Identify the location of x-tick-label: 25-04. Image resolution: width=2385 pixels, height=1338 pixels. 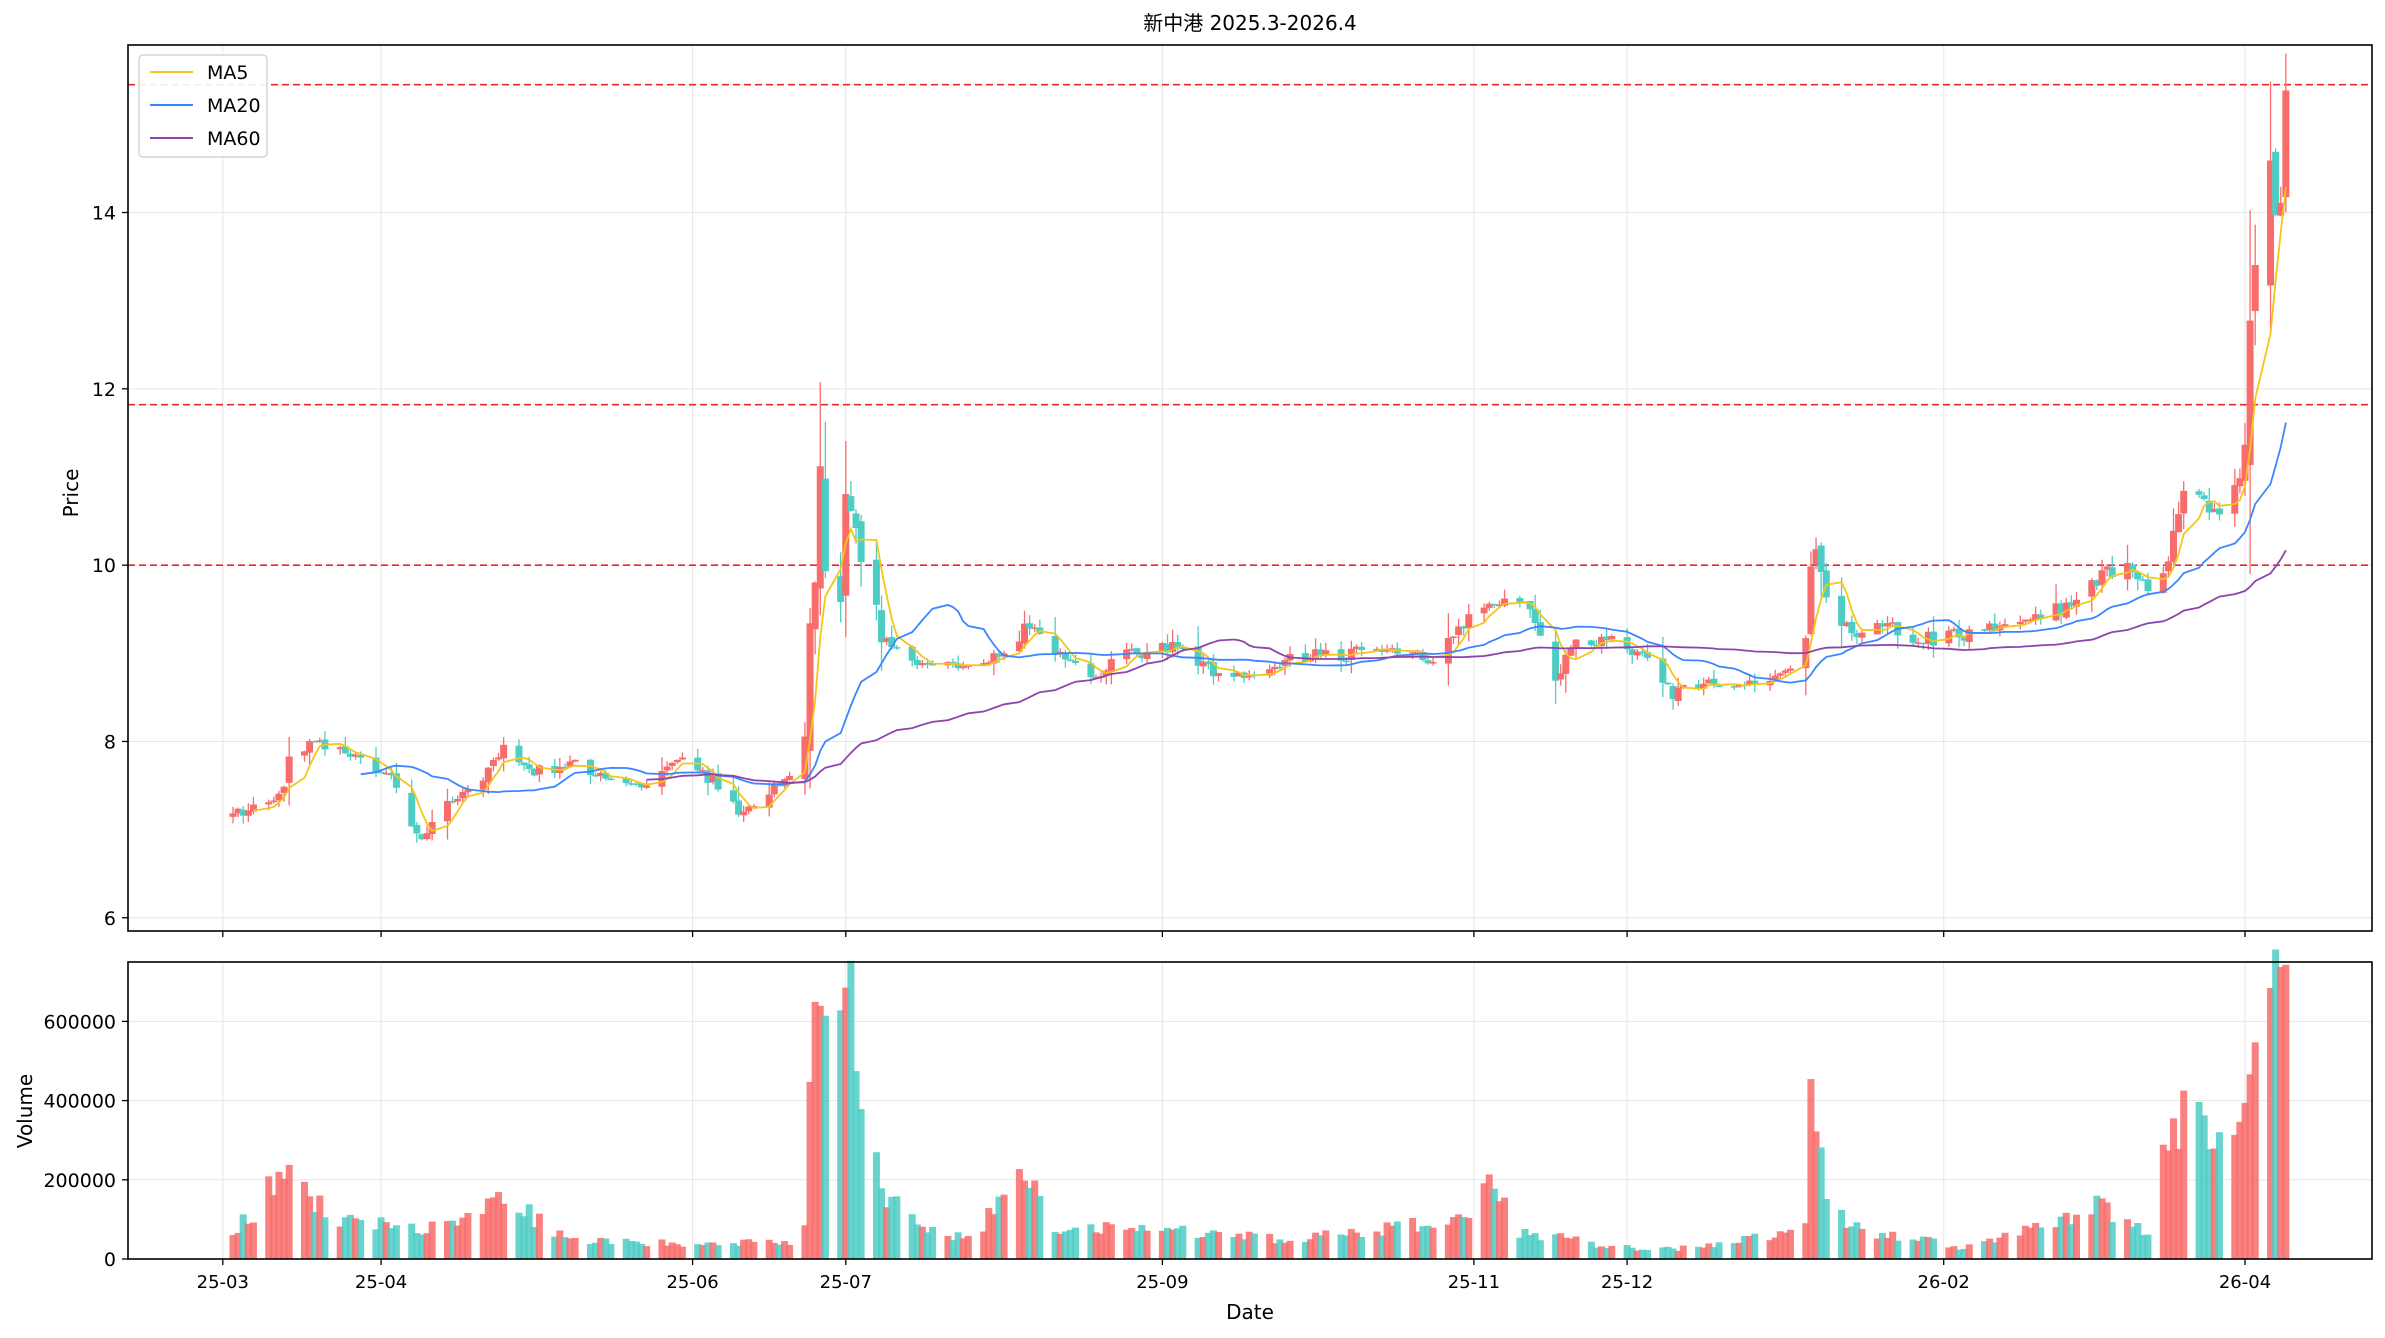
(381, 1282).